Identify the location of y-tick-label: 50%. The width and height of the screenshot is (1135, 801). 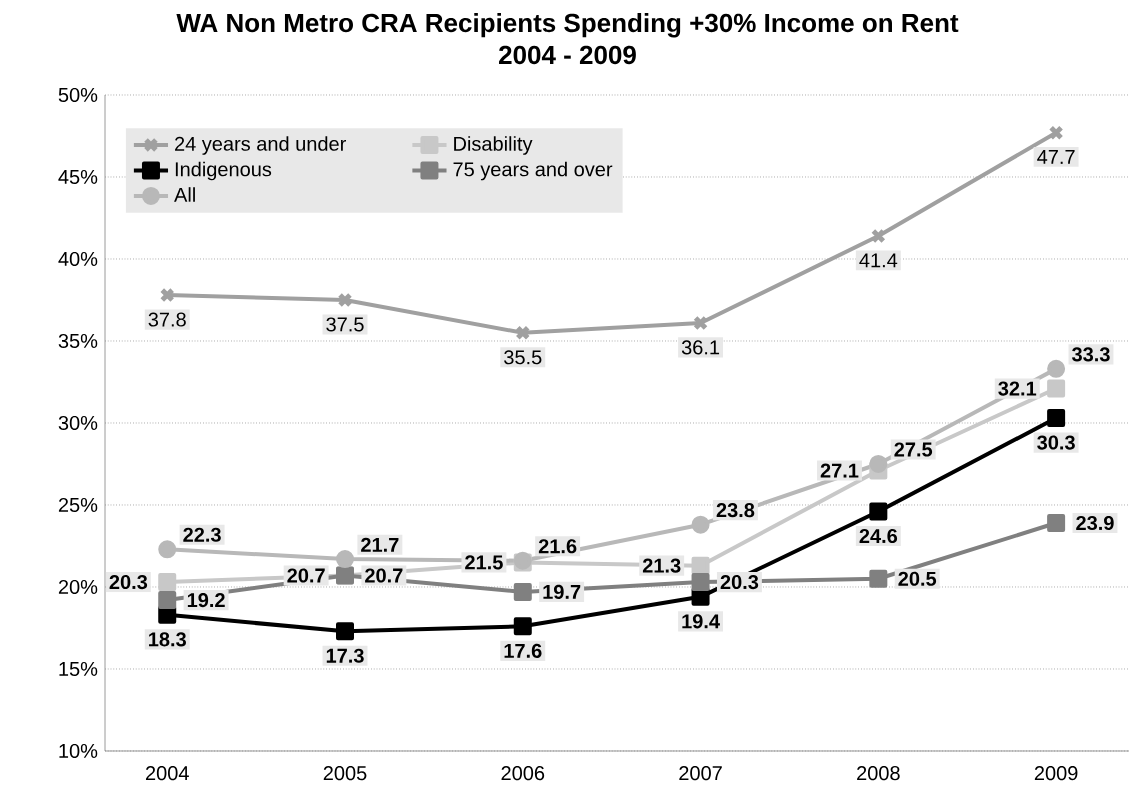
(78, 95).